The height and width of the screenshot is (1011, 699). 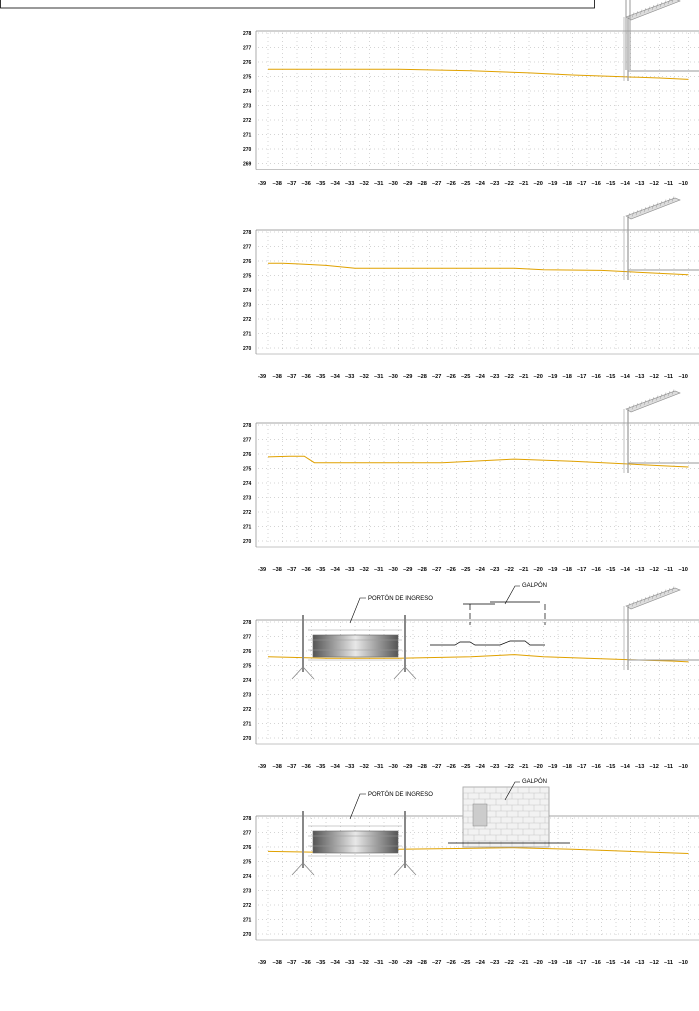 What do you see at coordinates (653, 401) in the screenshot?
I see `structure-roof` at bounding box center [653, 401].